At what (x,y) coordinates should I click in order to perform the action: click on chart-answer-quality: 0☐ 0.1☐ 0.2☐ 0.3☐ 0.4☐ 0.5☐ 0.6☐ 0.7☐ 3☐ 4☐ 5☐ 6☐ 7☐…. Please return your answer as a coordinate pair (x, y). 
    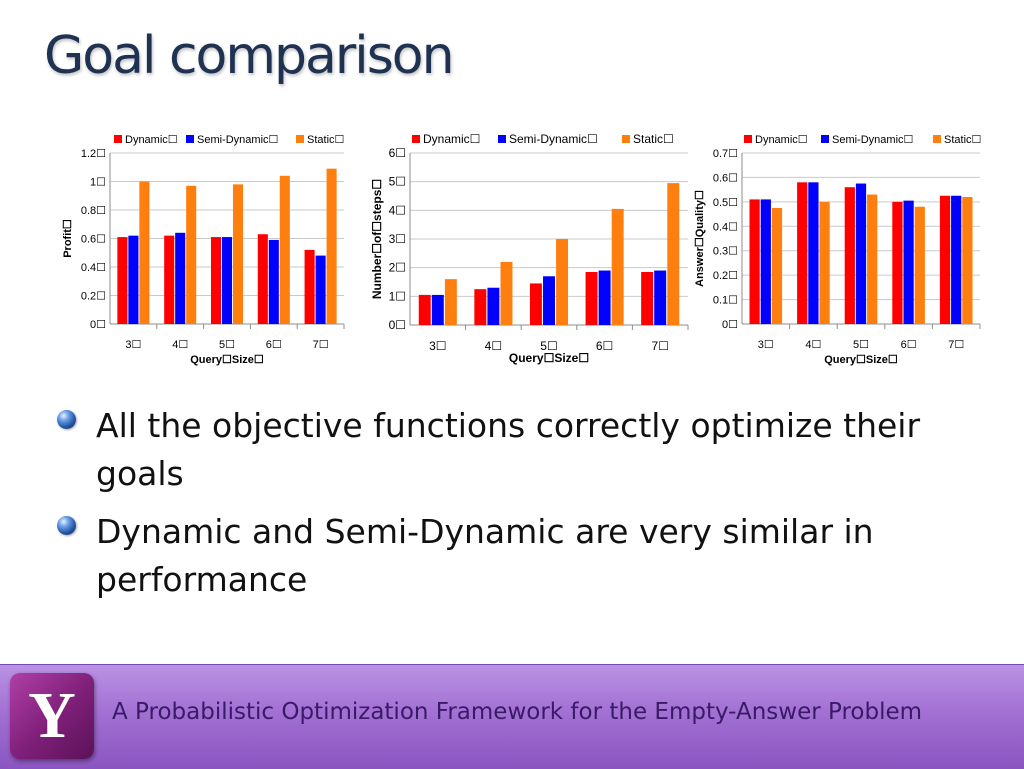
    Looking at the image, I should click on (837, 250).